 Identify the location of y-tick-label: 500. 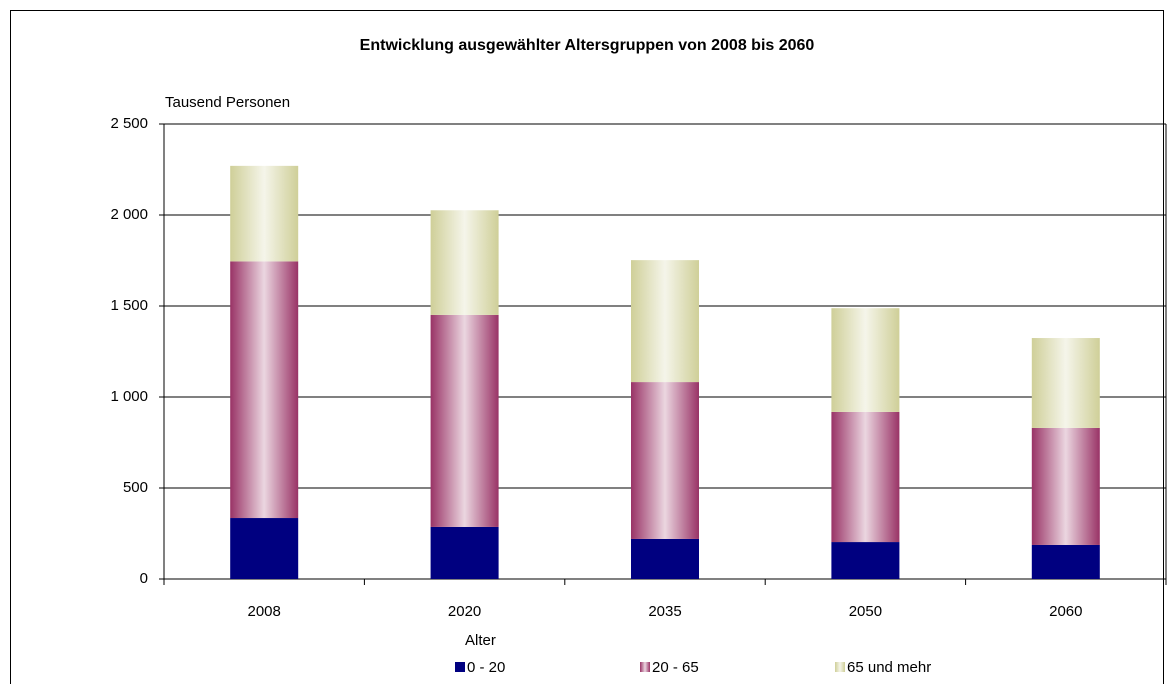
(135, 487).